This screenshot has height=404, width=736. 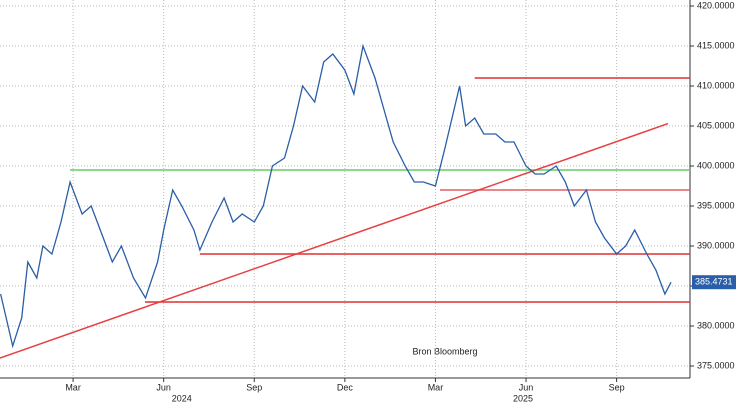 What do you see at coordinates (716, 5) in the screenshot?
I see `y-tick-label: 420.0000` at bounding box center [716, 5].